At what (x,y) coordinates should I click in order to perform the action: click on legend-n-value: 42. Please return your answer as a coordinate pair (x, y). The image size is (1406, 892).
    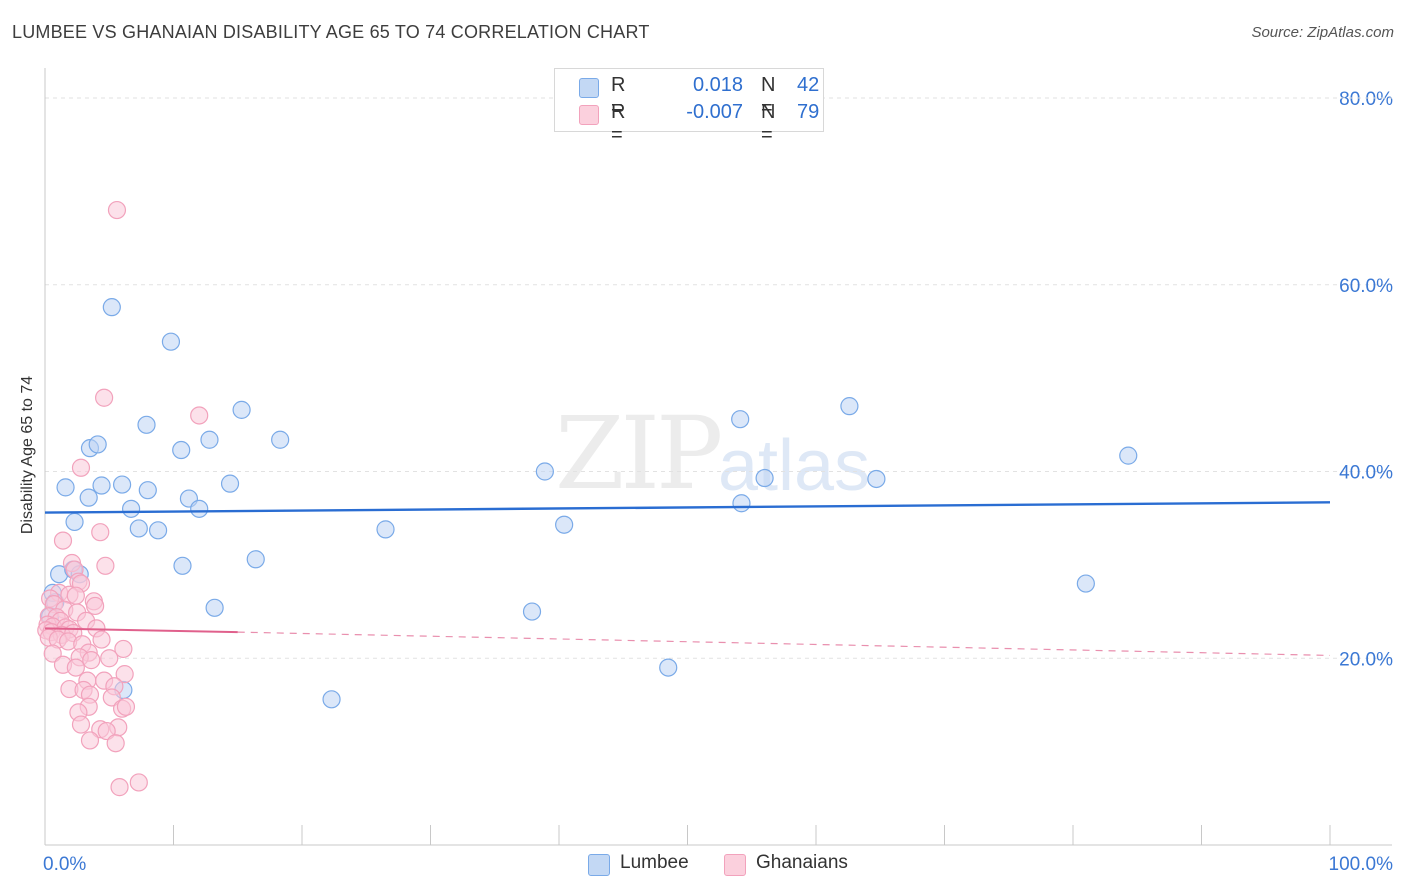
    Looking at the image, I should click on (808, 85).